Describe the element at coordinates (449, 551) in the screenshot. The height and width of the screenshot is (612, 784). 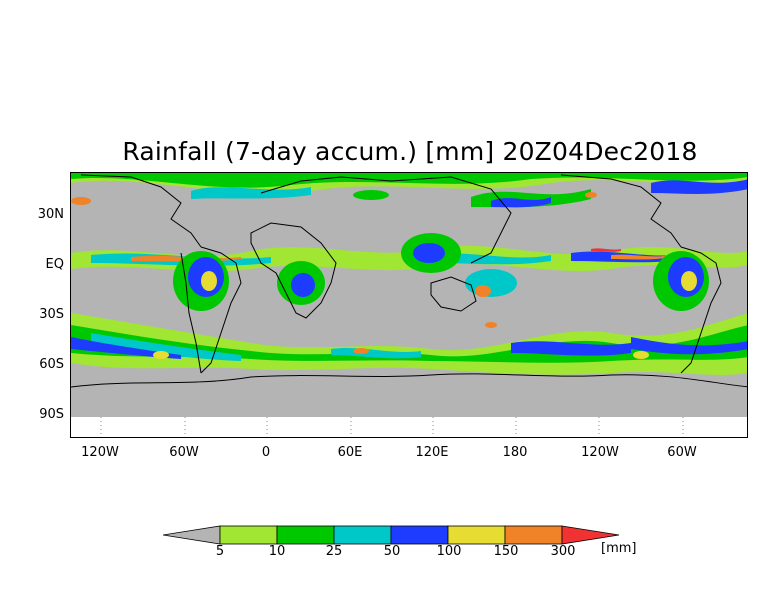
I see `legend-label-100: 100` at that location.